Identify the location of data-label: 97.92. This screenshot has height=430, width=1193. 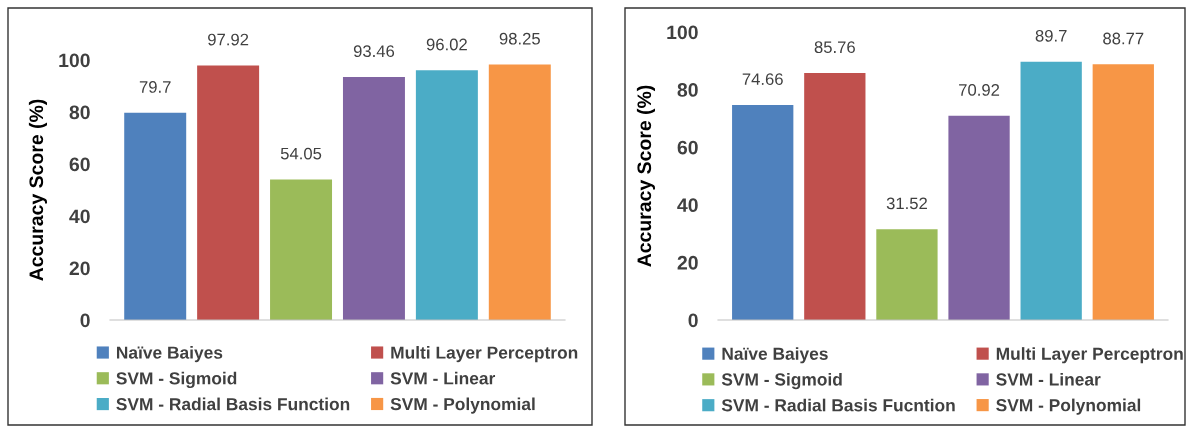
(228, 39).